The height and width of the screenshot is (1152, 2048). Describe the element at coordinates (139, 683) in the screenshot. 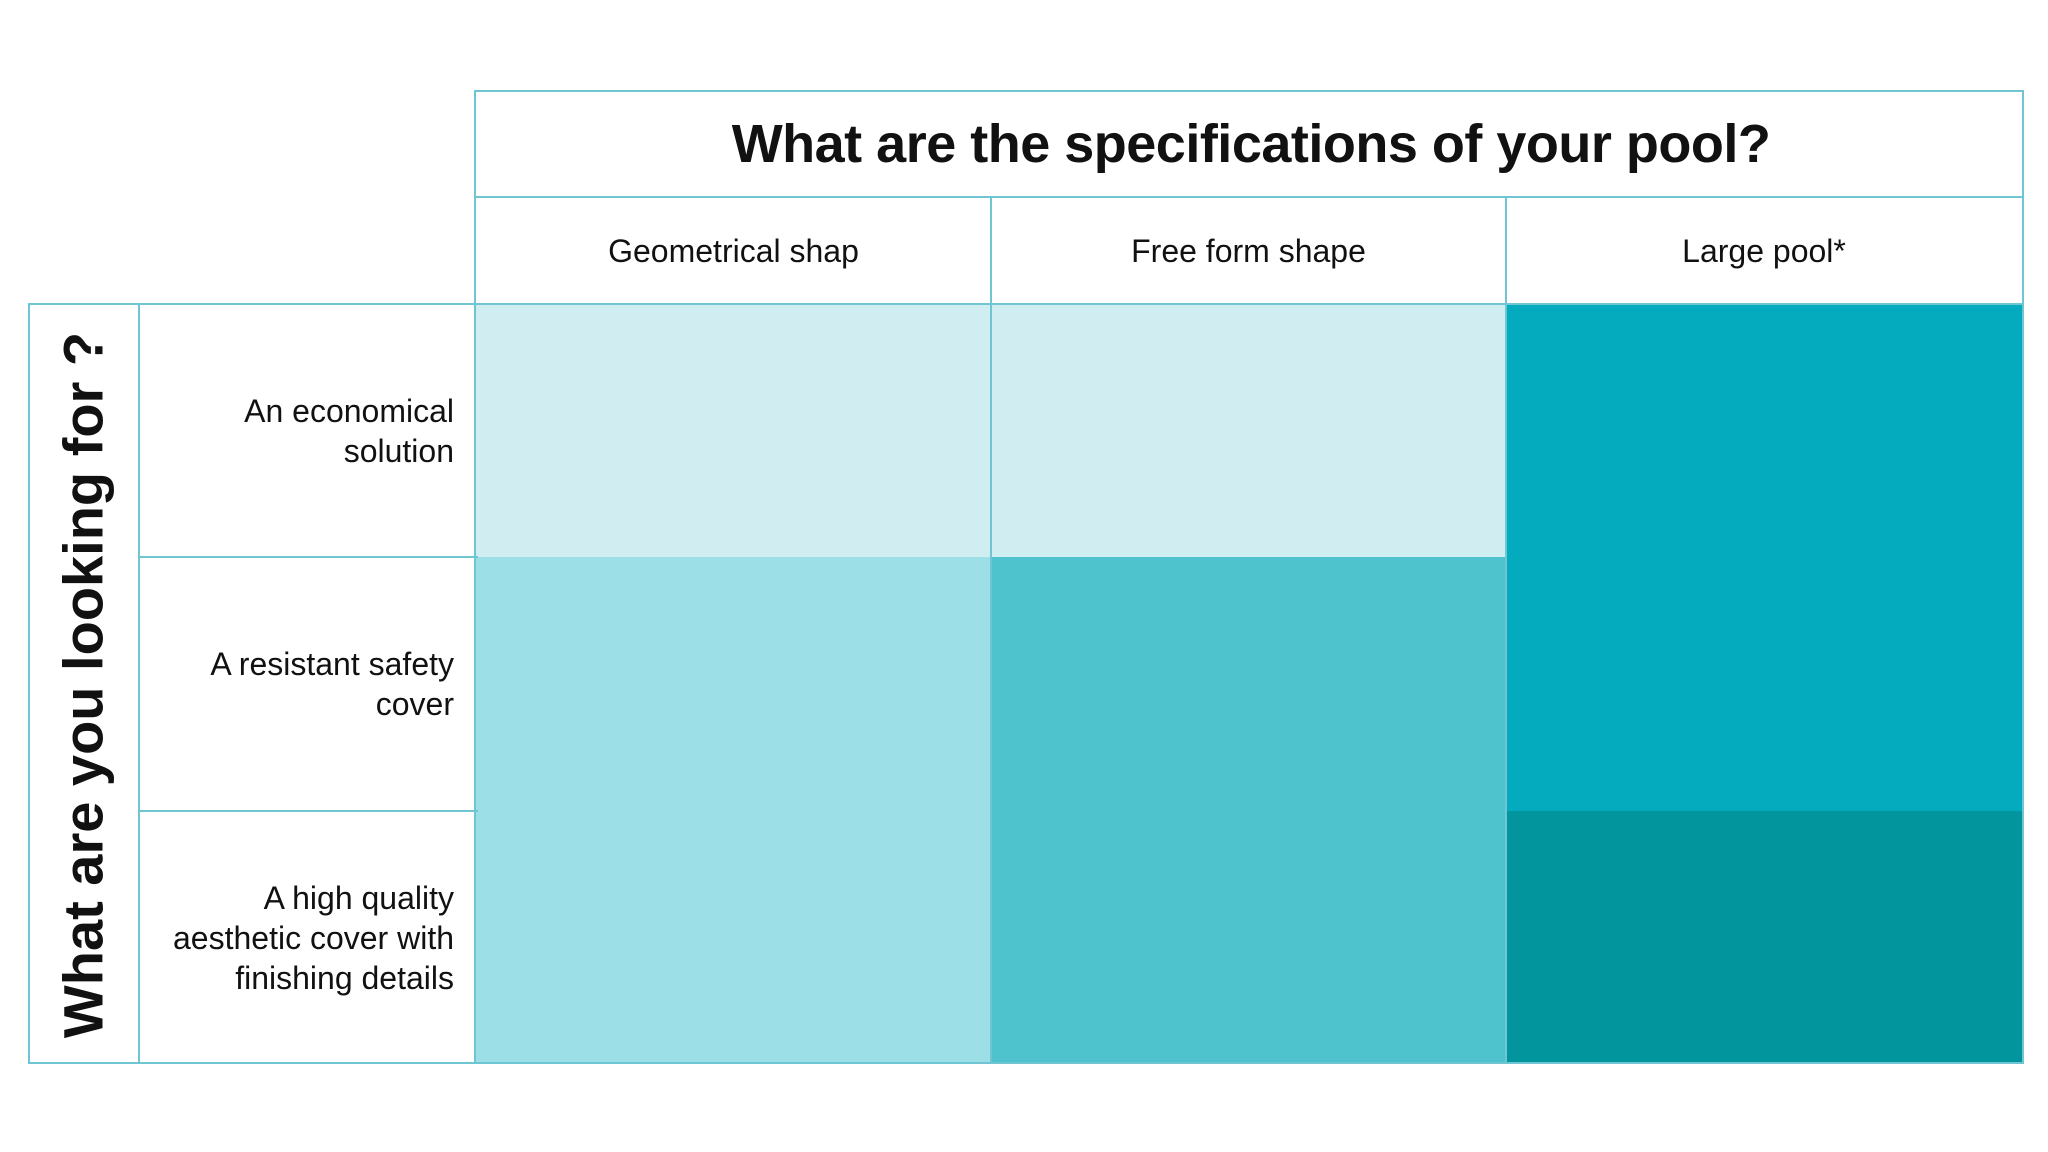

I see `grid-line-side-title-right` at that location.